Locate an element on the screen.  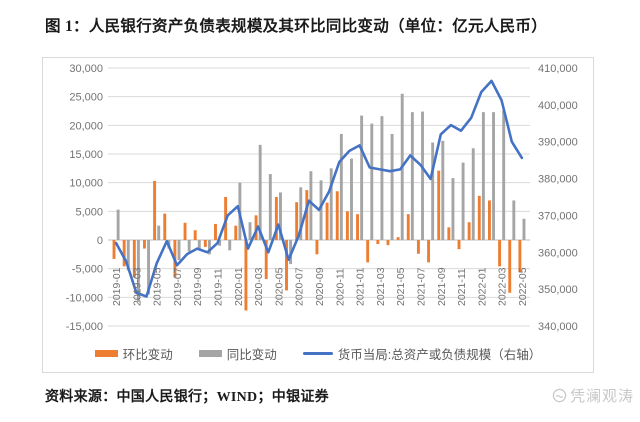
right-axis-tick: 370,000 is located at coordinates (558, 216).